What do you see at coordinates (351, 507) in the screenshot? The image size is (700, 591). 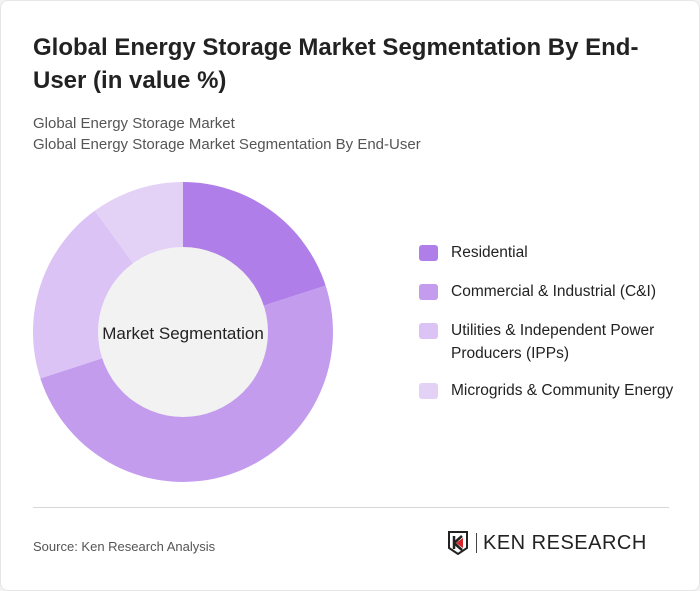 I see `divider` at bounding box center [351, 507].